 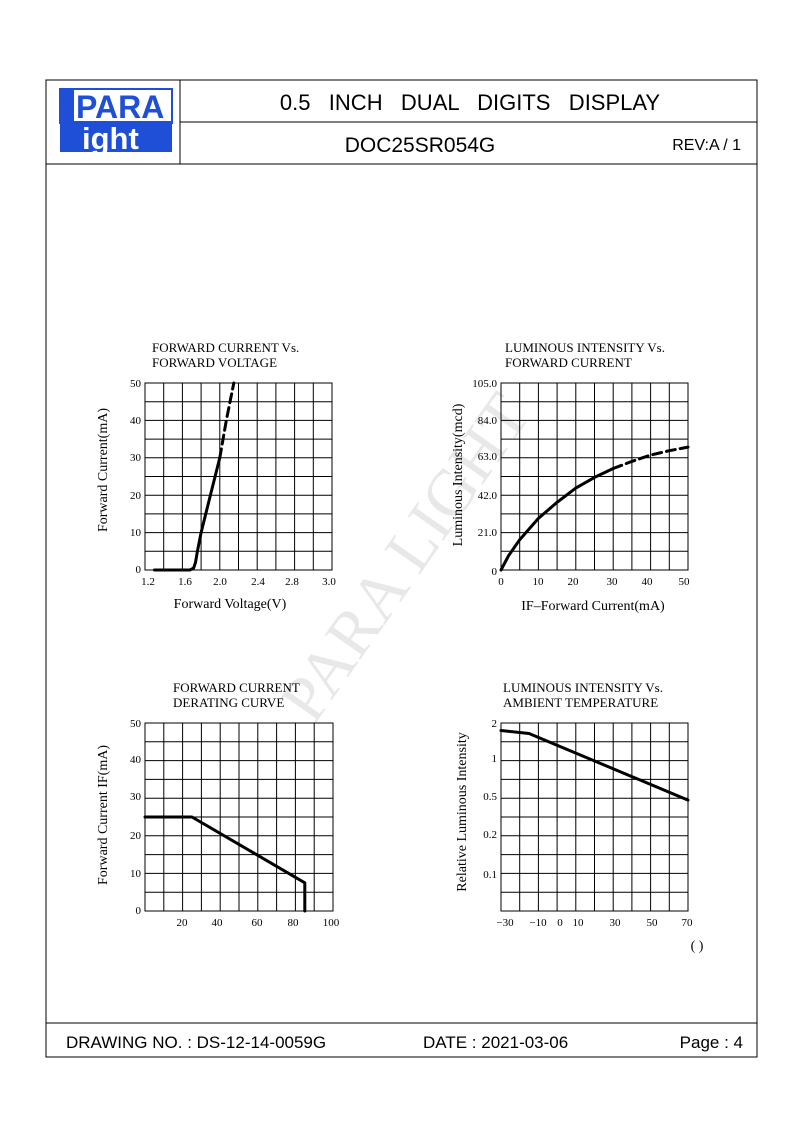 What do you see at coordinates (490, 797) in the screenshot?
I see `y-tick-label: 0.5` at bounding box center [490, 797].